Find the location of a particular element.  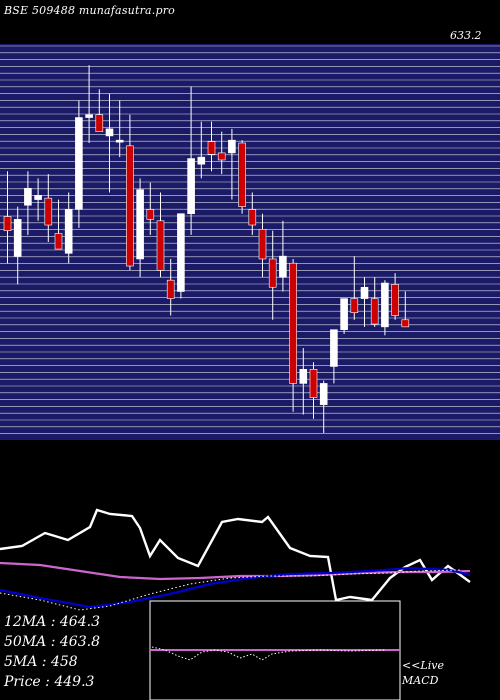

price-row: Price : 449.3 is located at coordinates (49, 682).